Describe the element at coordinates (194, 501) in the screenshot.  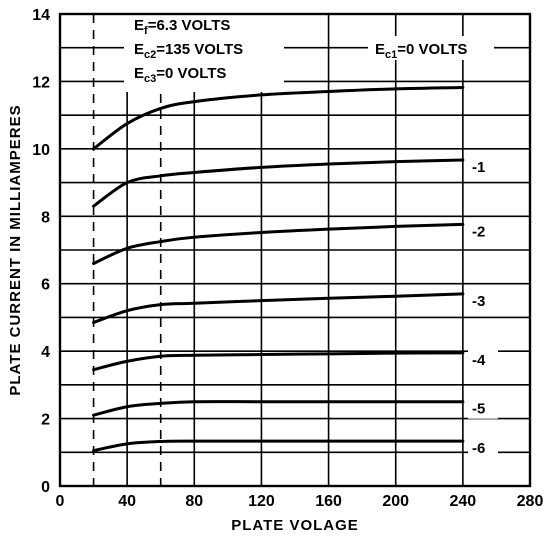
I see `x-tick-label: 80` at that location.